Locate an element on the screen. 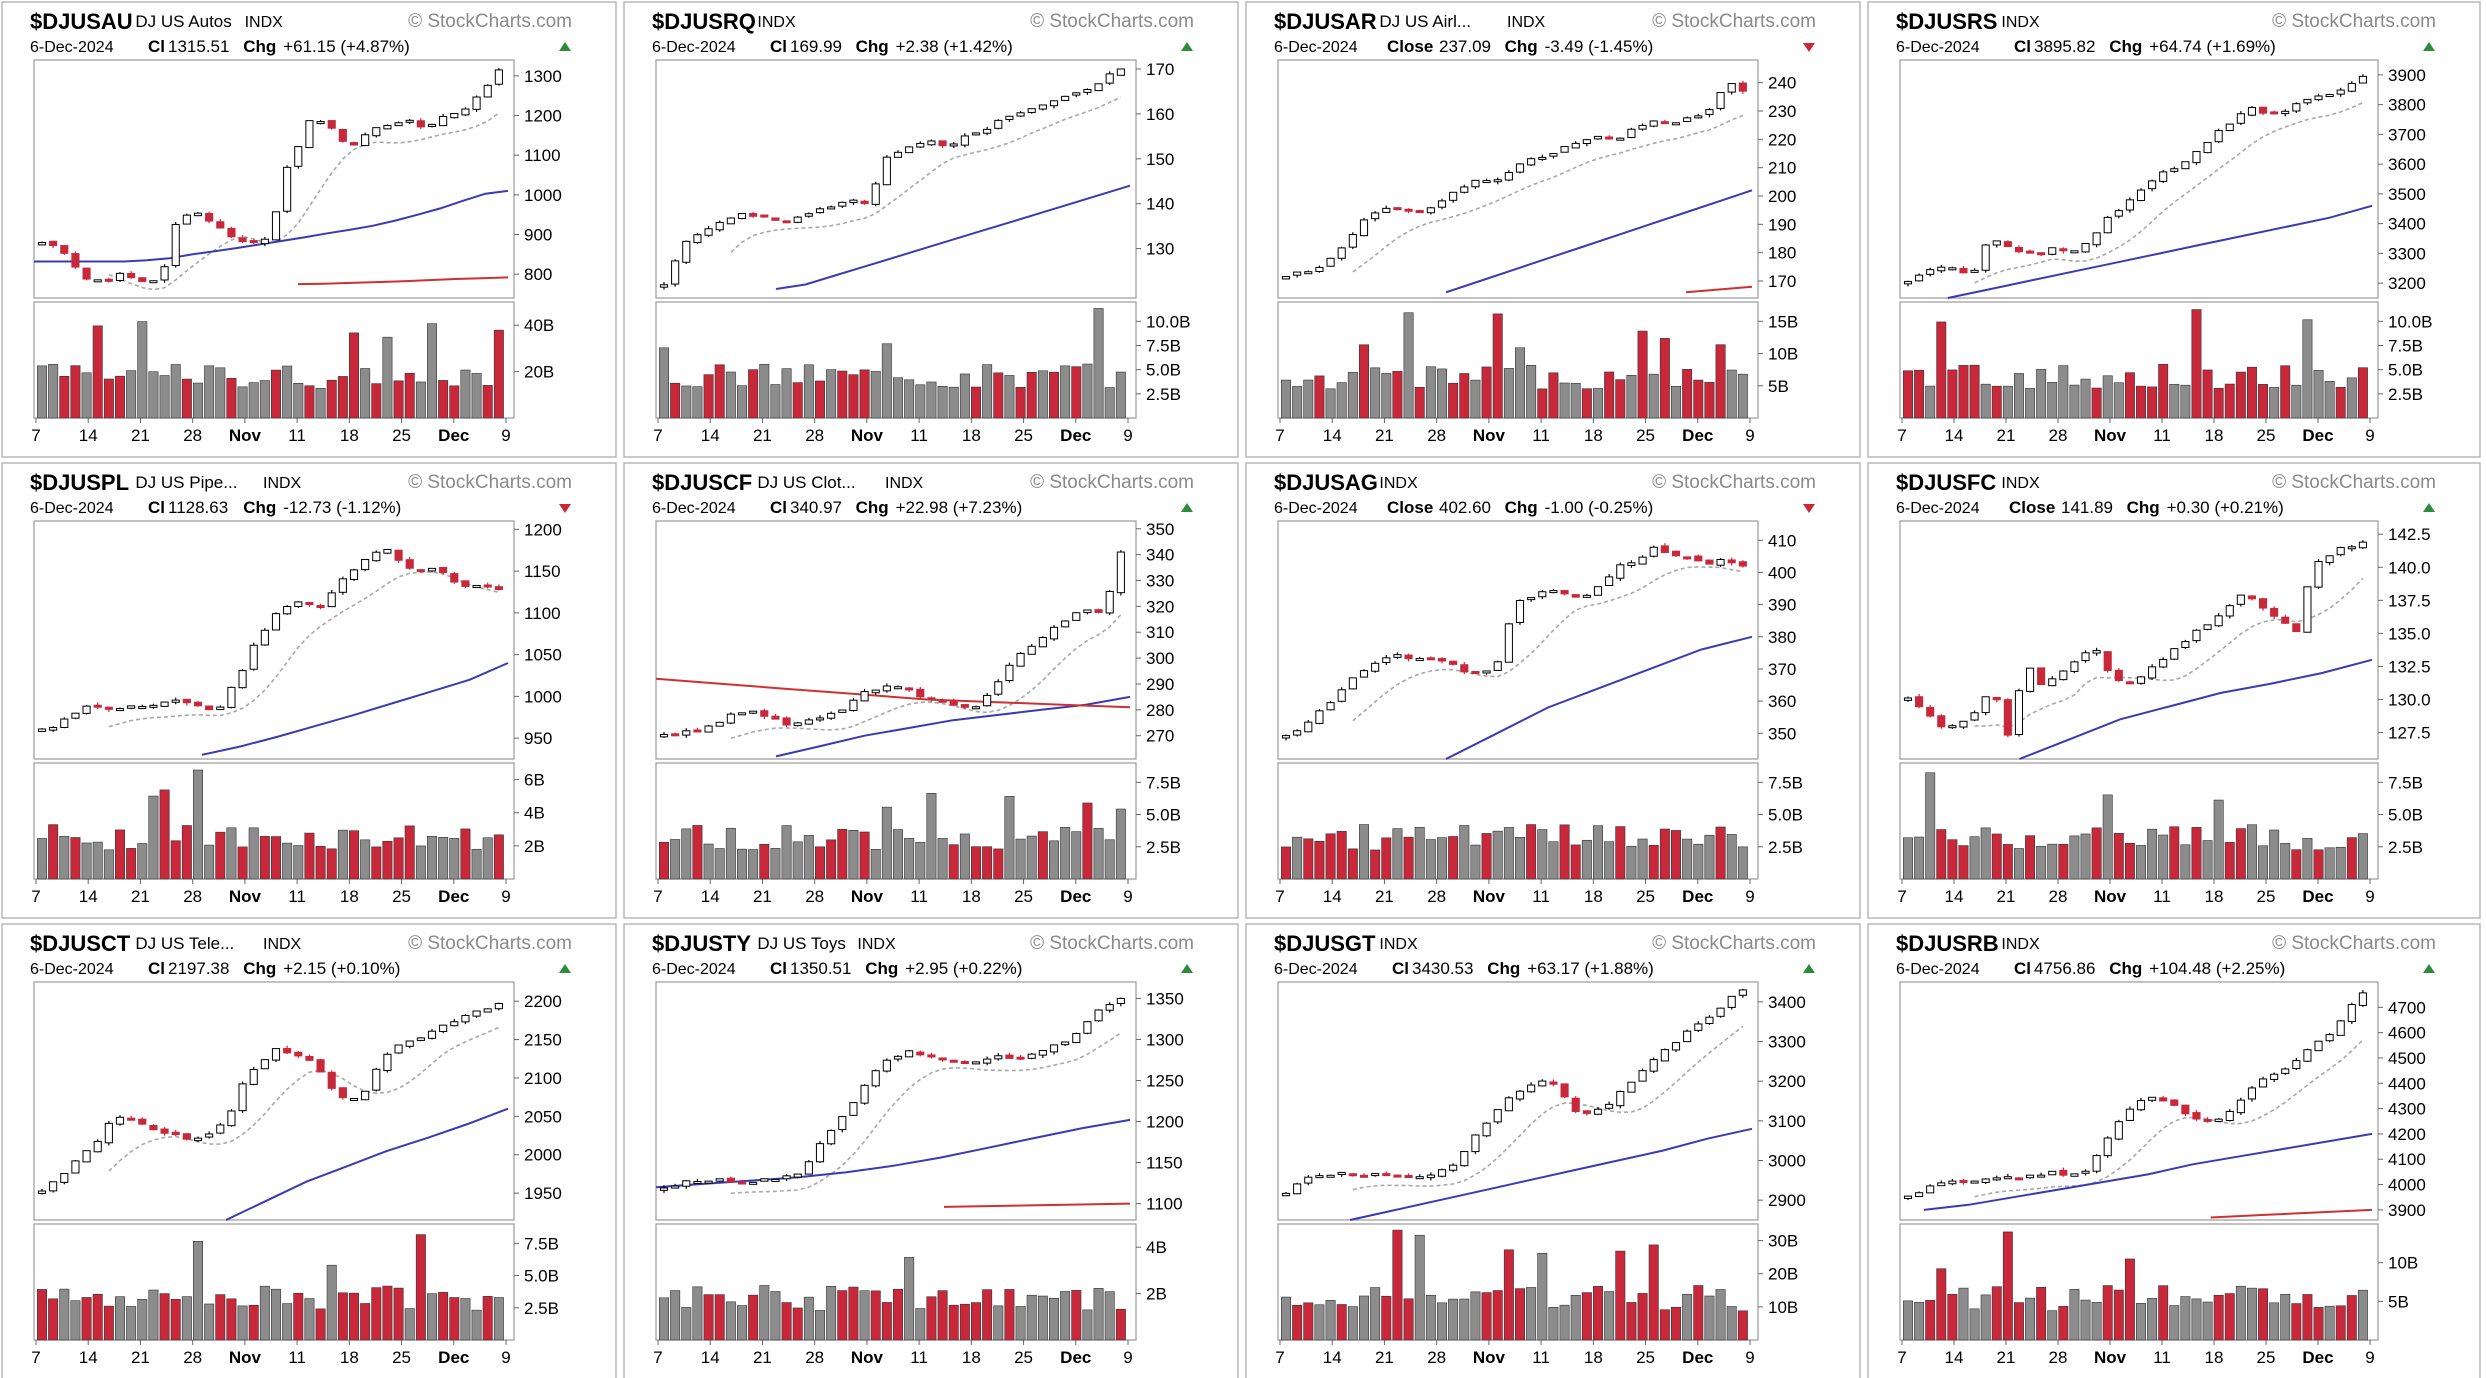 The height and width of the screenshot is (1378, 2486). ma-short-line is located at coordinates (926, 174).